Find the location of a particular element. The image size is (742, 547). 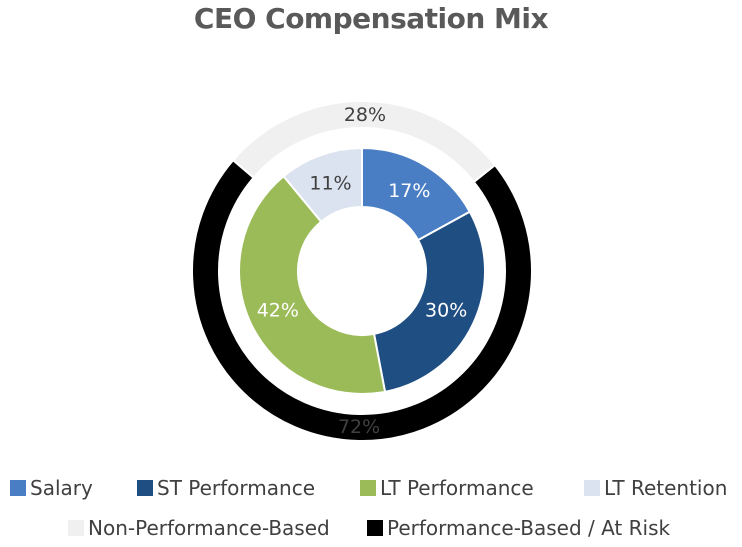

data-label-non-performance-based: 28% is located at coordinates (365, 115).